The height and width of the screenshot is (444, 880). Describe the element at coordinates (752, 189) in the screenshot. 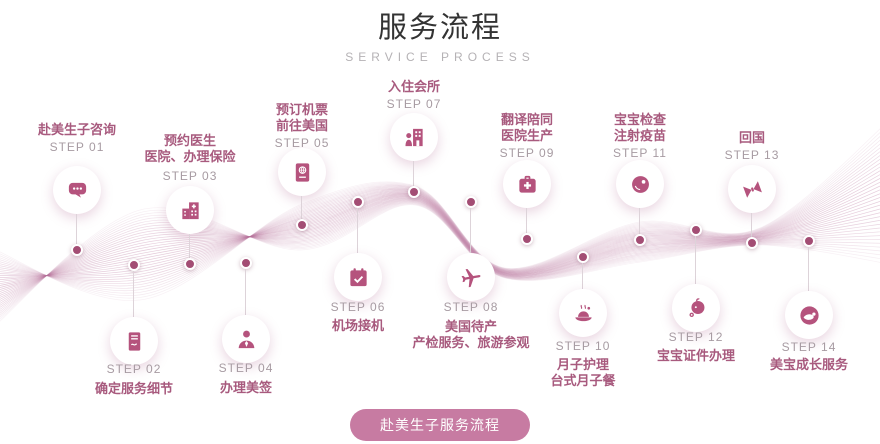

I see `butterfly-icon` at that location.